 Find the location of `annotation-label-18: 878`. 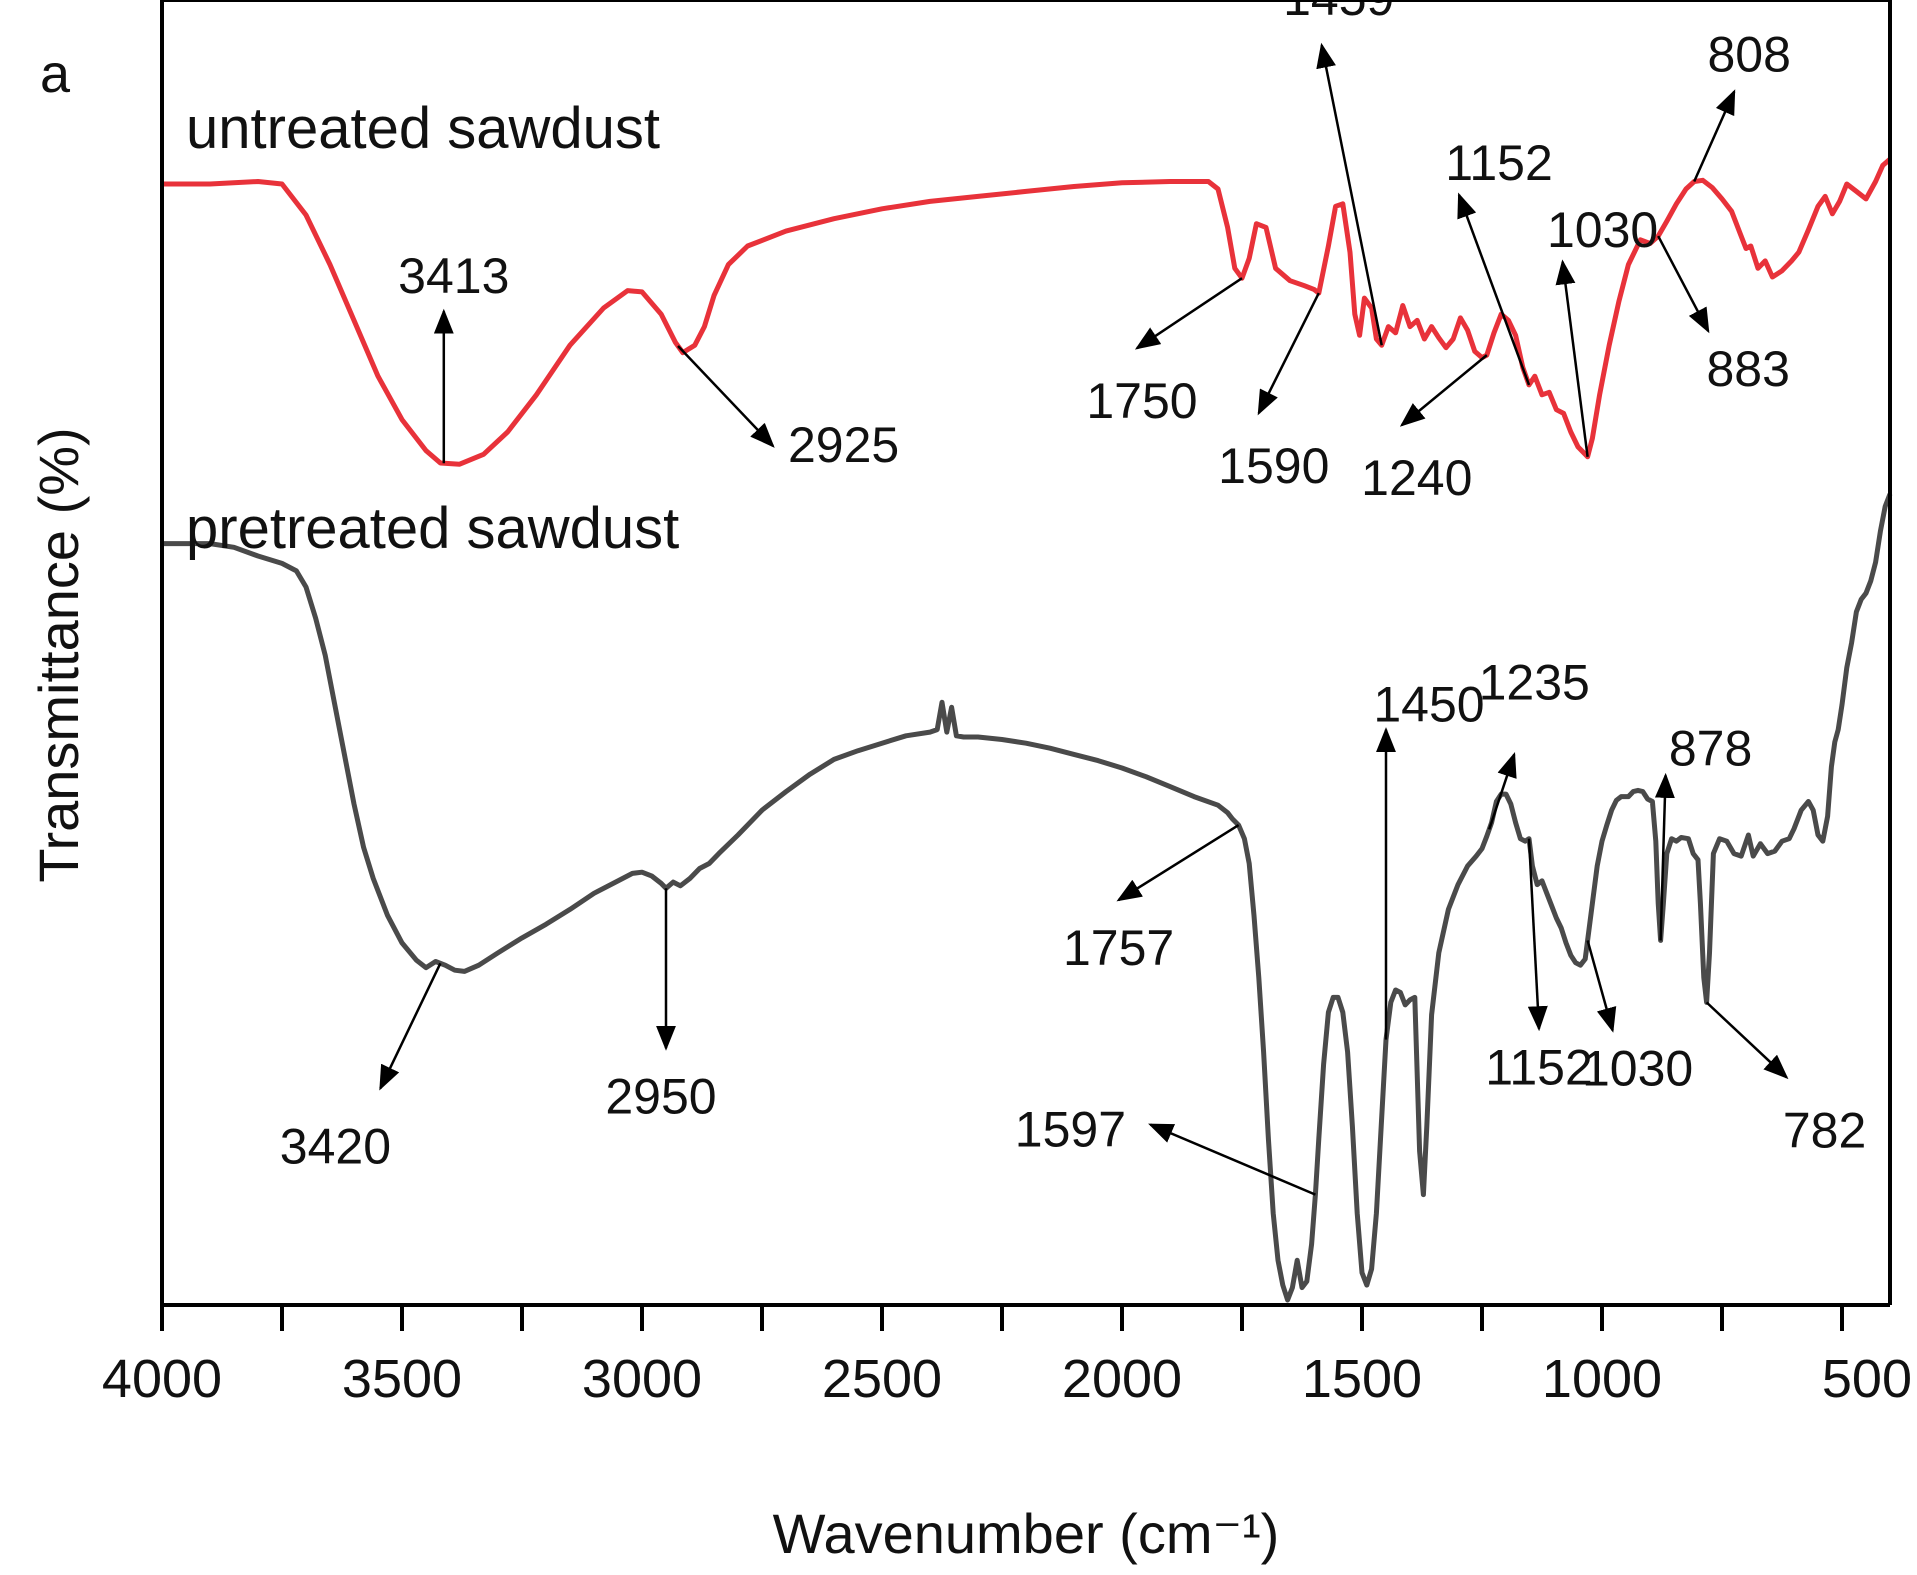

annotation-label-18: 878 is located at coordinates (1710, 748).